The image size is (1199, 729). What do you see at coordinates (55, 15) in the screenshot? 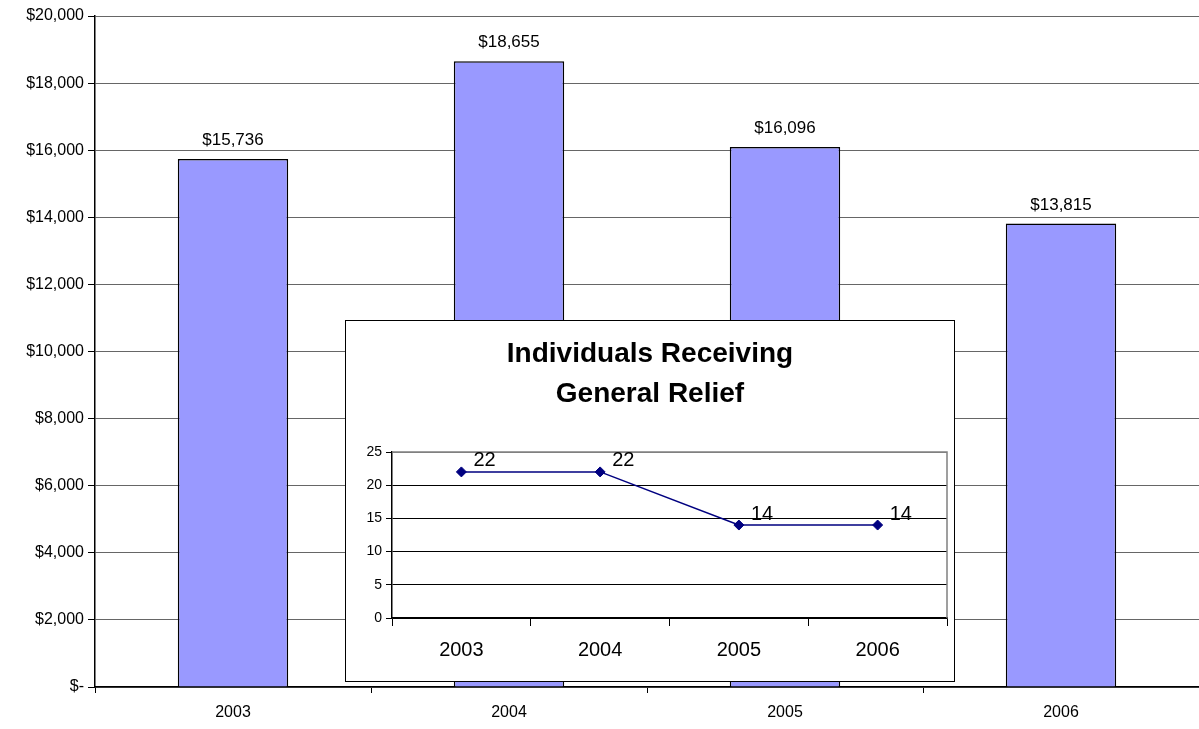
I see `y-tick-label: $20,000` at bounding box center [55, 15].